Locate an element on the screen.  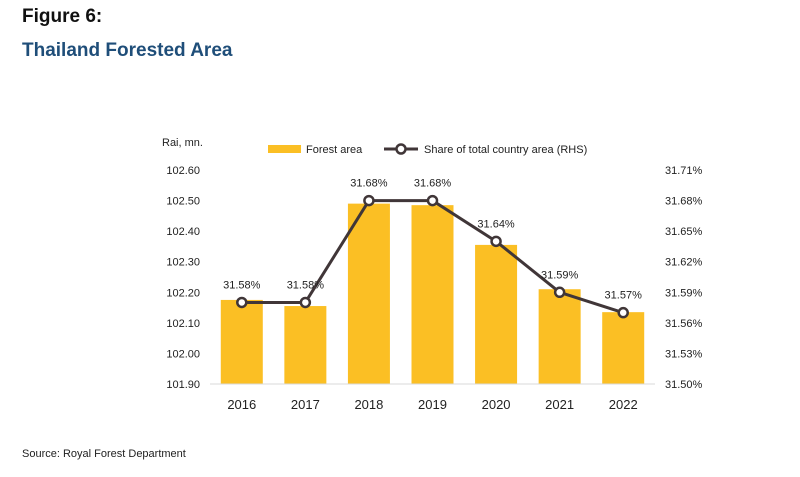
y-left-tick-label: 102.00 is located at coordinates (183, 354).